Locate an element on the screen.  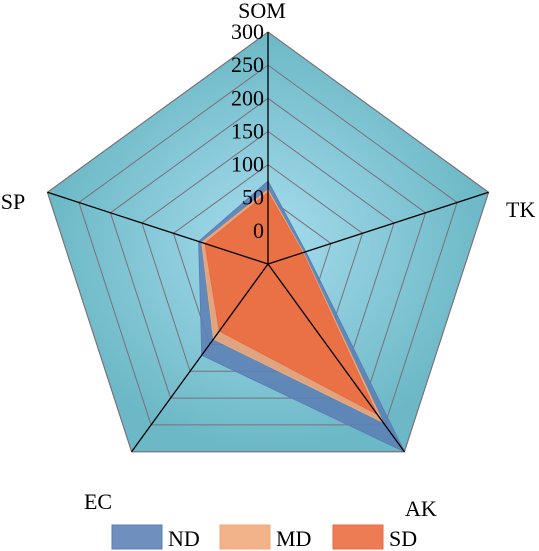
r-tick-label: 50 is located at coordinates (253, 197).